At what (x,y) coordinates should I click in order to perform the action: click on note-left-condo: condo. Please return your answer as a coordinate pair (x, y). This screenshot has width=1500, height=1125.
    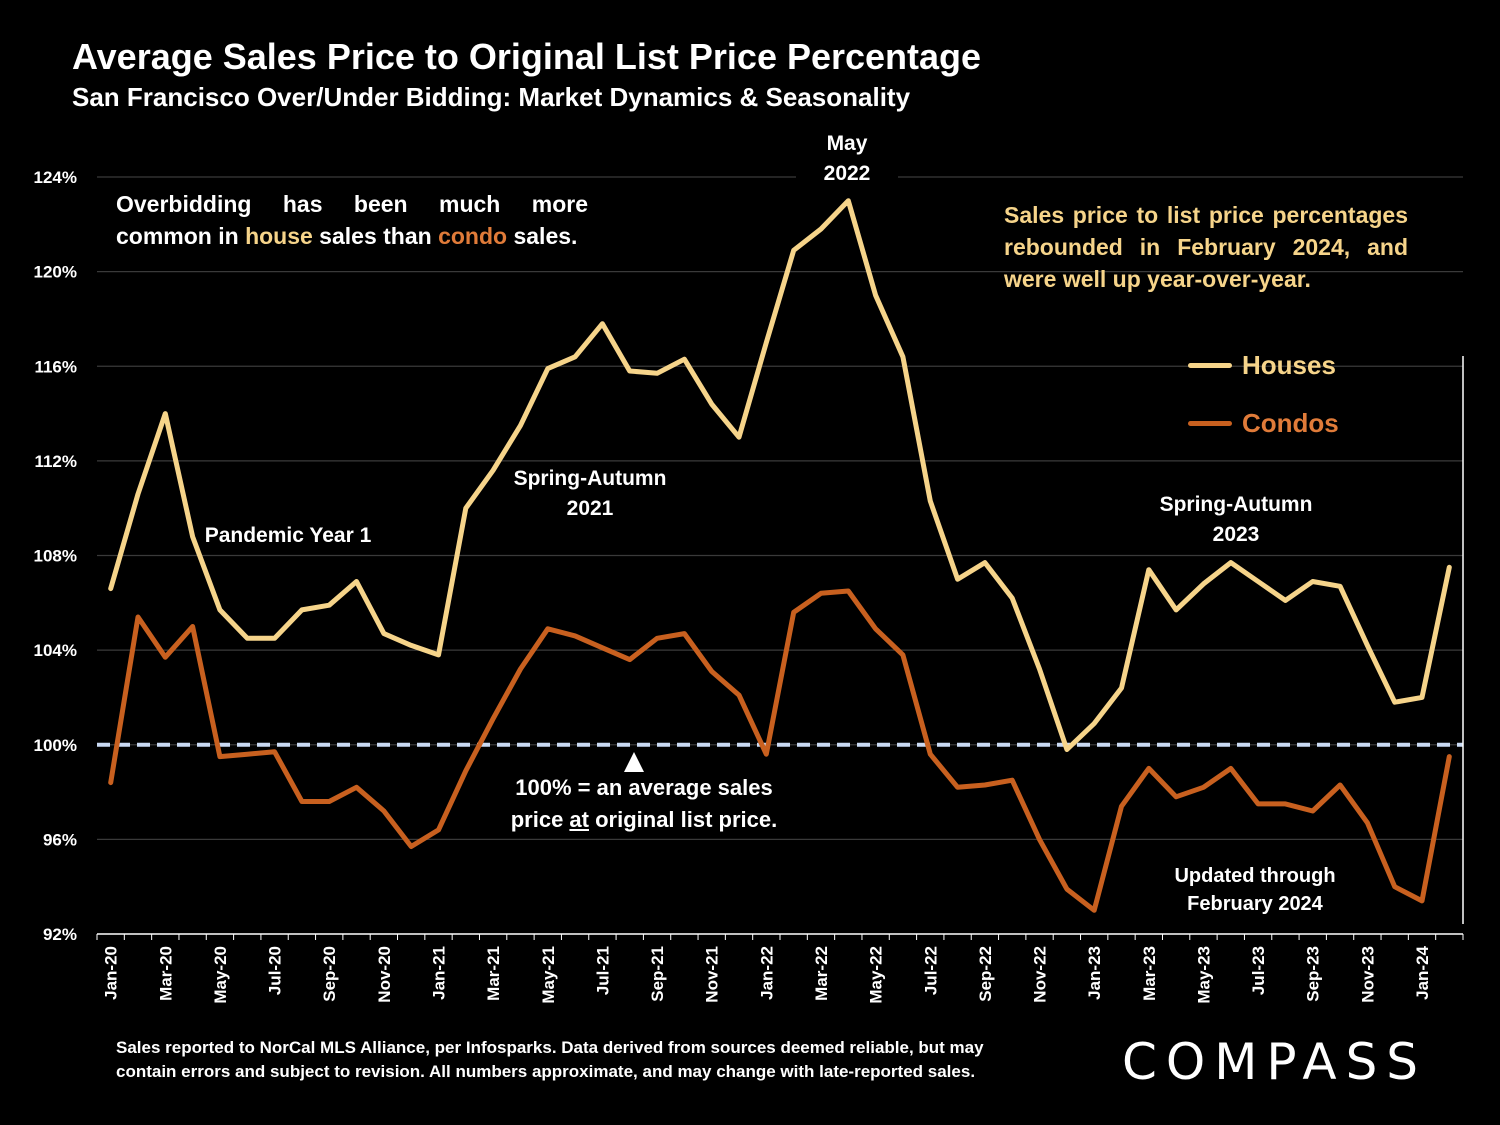
    Looking at the image, I should click on (473, 236).